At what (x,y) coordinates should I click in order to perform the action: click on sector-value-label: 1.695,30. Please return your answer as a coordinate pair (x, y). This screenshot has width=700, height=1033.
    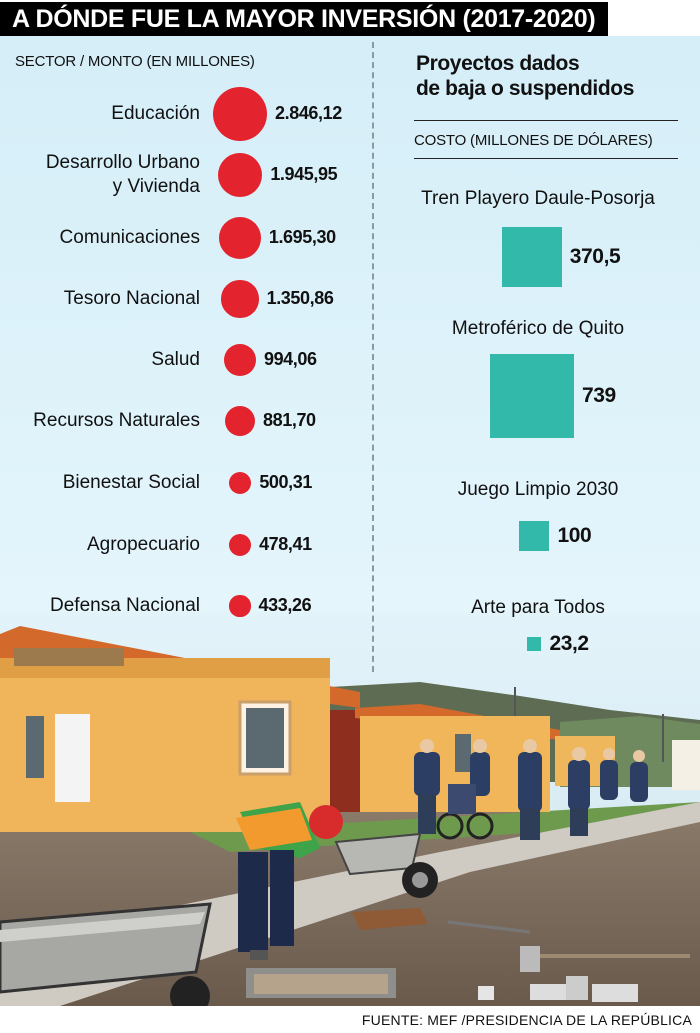
    Looking at the image, I should click on (302, 237).